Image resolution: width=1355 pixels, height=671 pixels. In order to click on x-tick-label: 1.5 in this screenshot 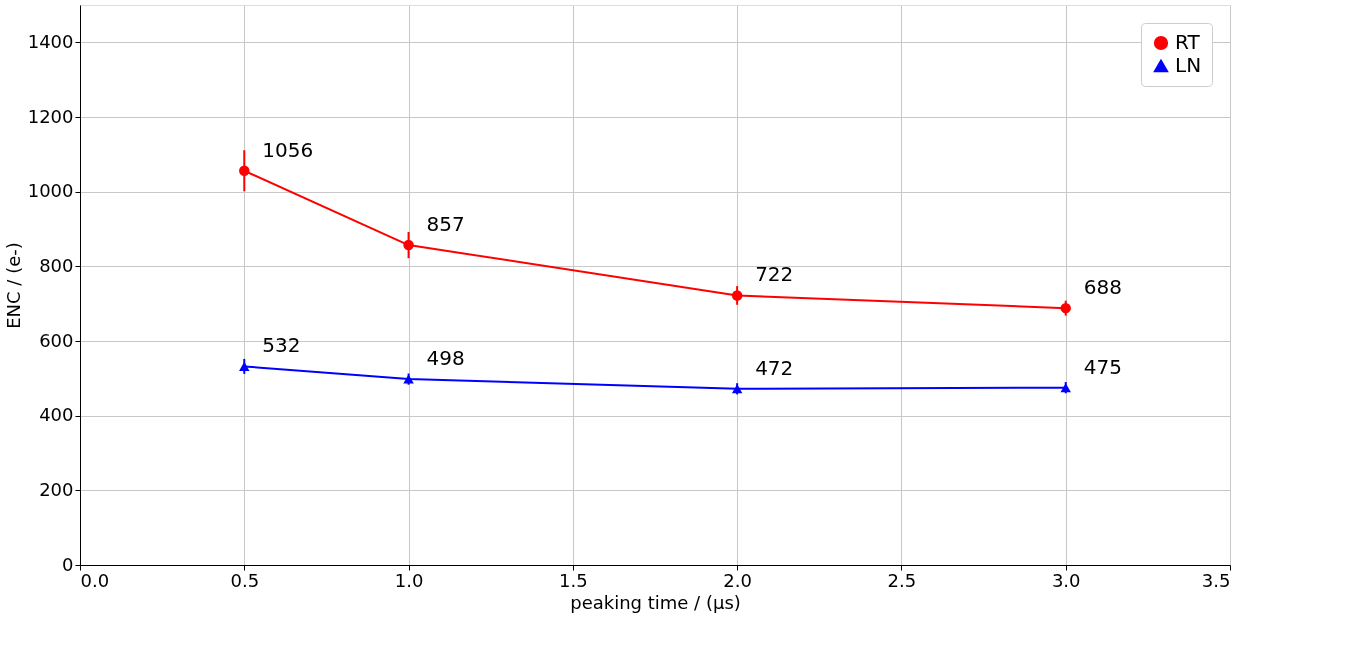, I will do `click(573, 580)`.